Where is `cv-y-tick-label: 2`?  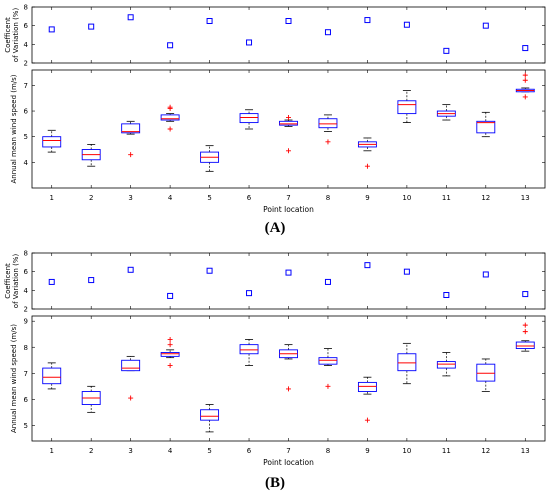 cv-y-tick-label: 2 is located at coordinates (26, 64).